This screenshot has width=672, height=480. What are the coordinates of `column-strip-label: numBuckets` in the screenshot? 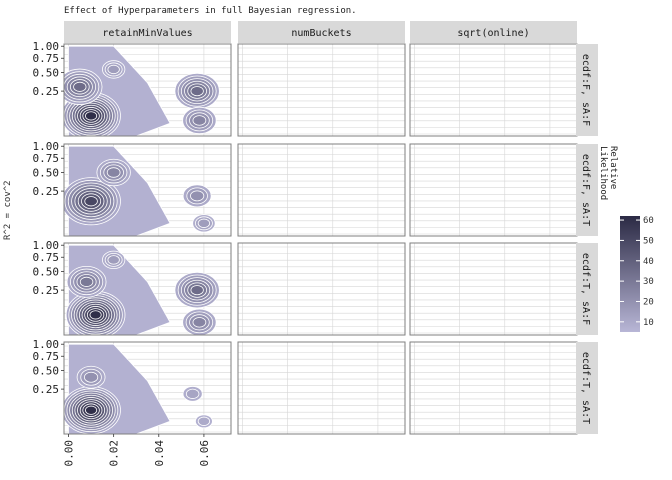 It's located at (321, 33).